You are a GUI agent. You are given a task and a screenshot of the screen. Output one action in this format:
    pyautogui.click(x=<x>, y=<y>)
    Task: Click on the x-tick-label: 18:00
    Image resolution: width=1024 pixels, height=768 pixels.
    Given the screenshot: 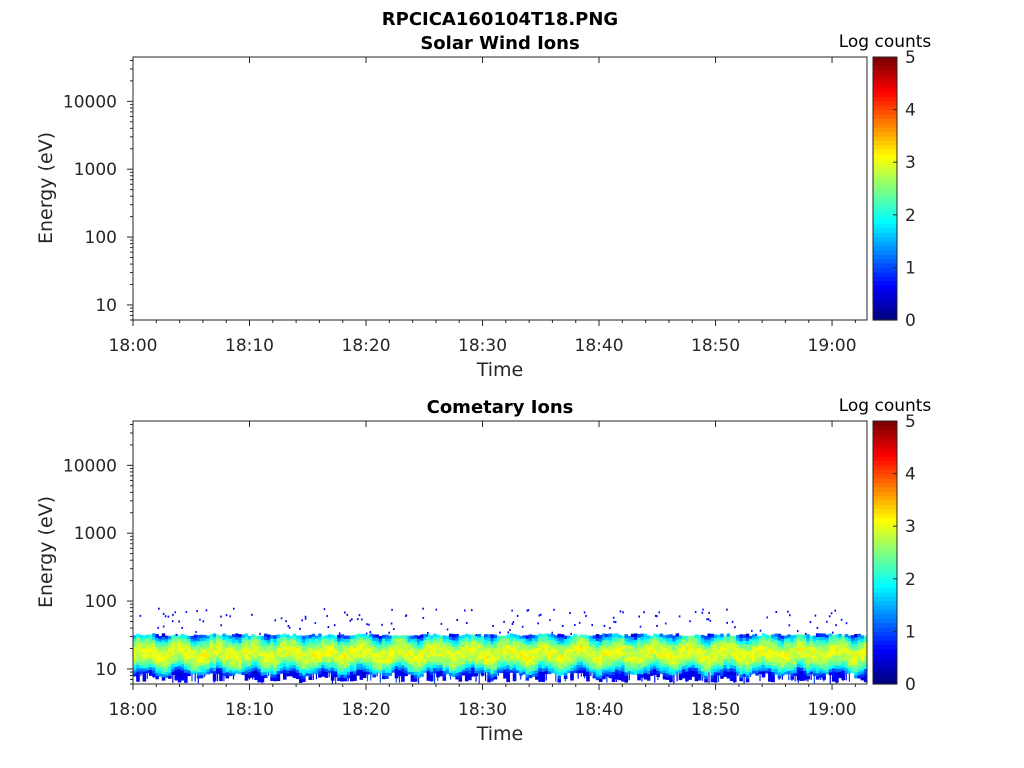 What is the action you would take?
    pyautogui.click(x=133, y=710)
    